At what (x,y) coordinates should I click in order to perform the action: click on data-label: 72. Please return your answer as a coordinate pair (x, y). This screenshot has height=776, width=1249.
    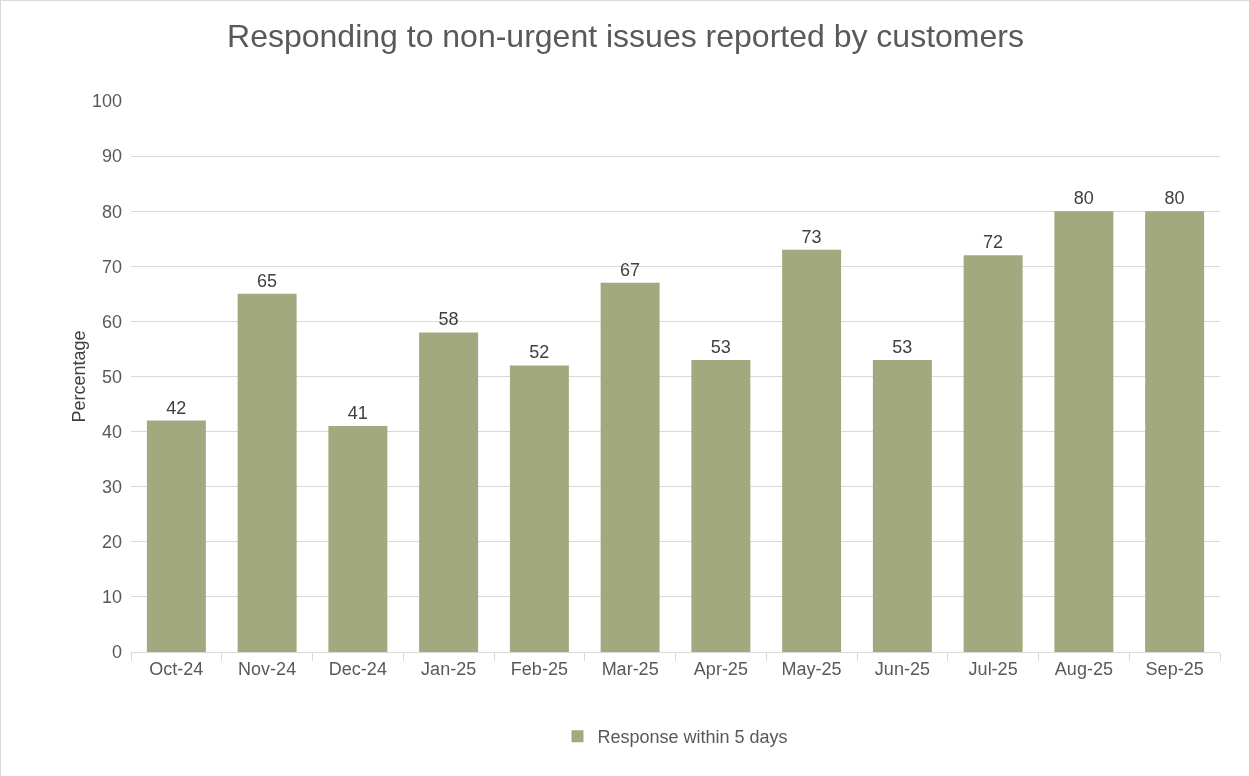
    Looking at the image, I should click on (993, 242).